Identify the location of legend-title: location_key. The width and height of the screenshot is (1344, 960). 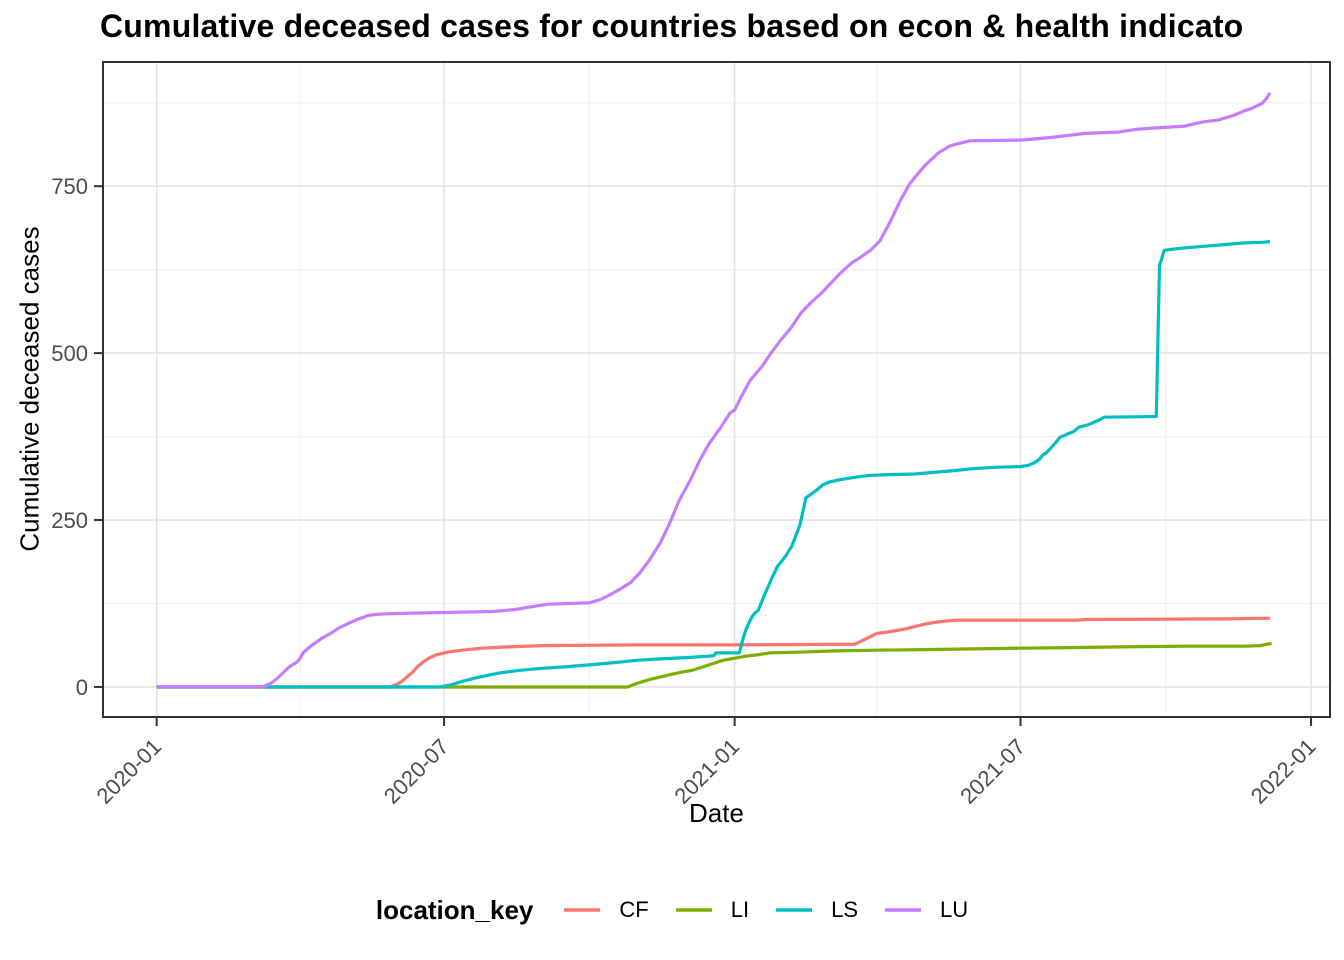
(454, 909).